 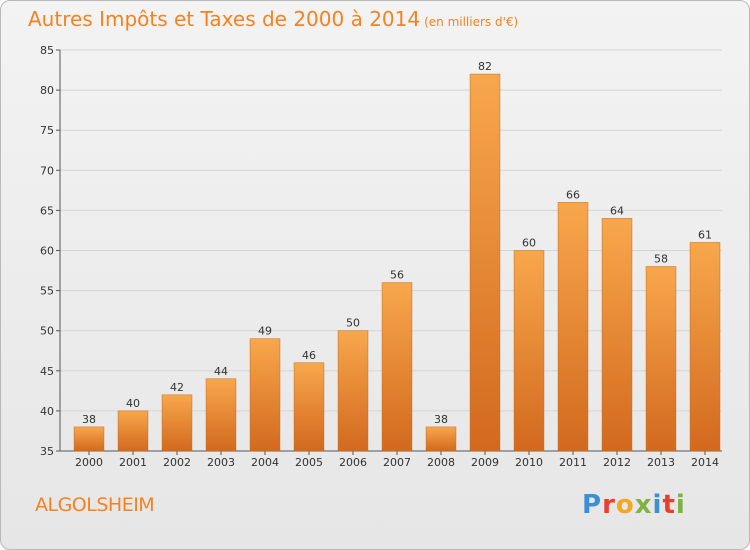 What do you see at coordinates (617, 462) in the screenshot?
I see `x-tick-label: 2012` at bounding box center [617, 462].